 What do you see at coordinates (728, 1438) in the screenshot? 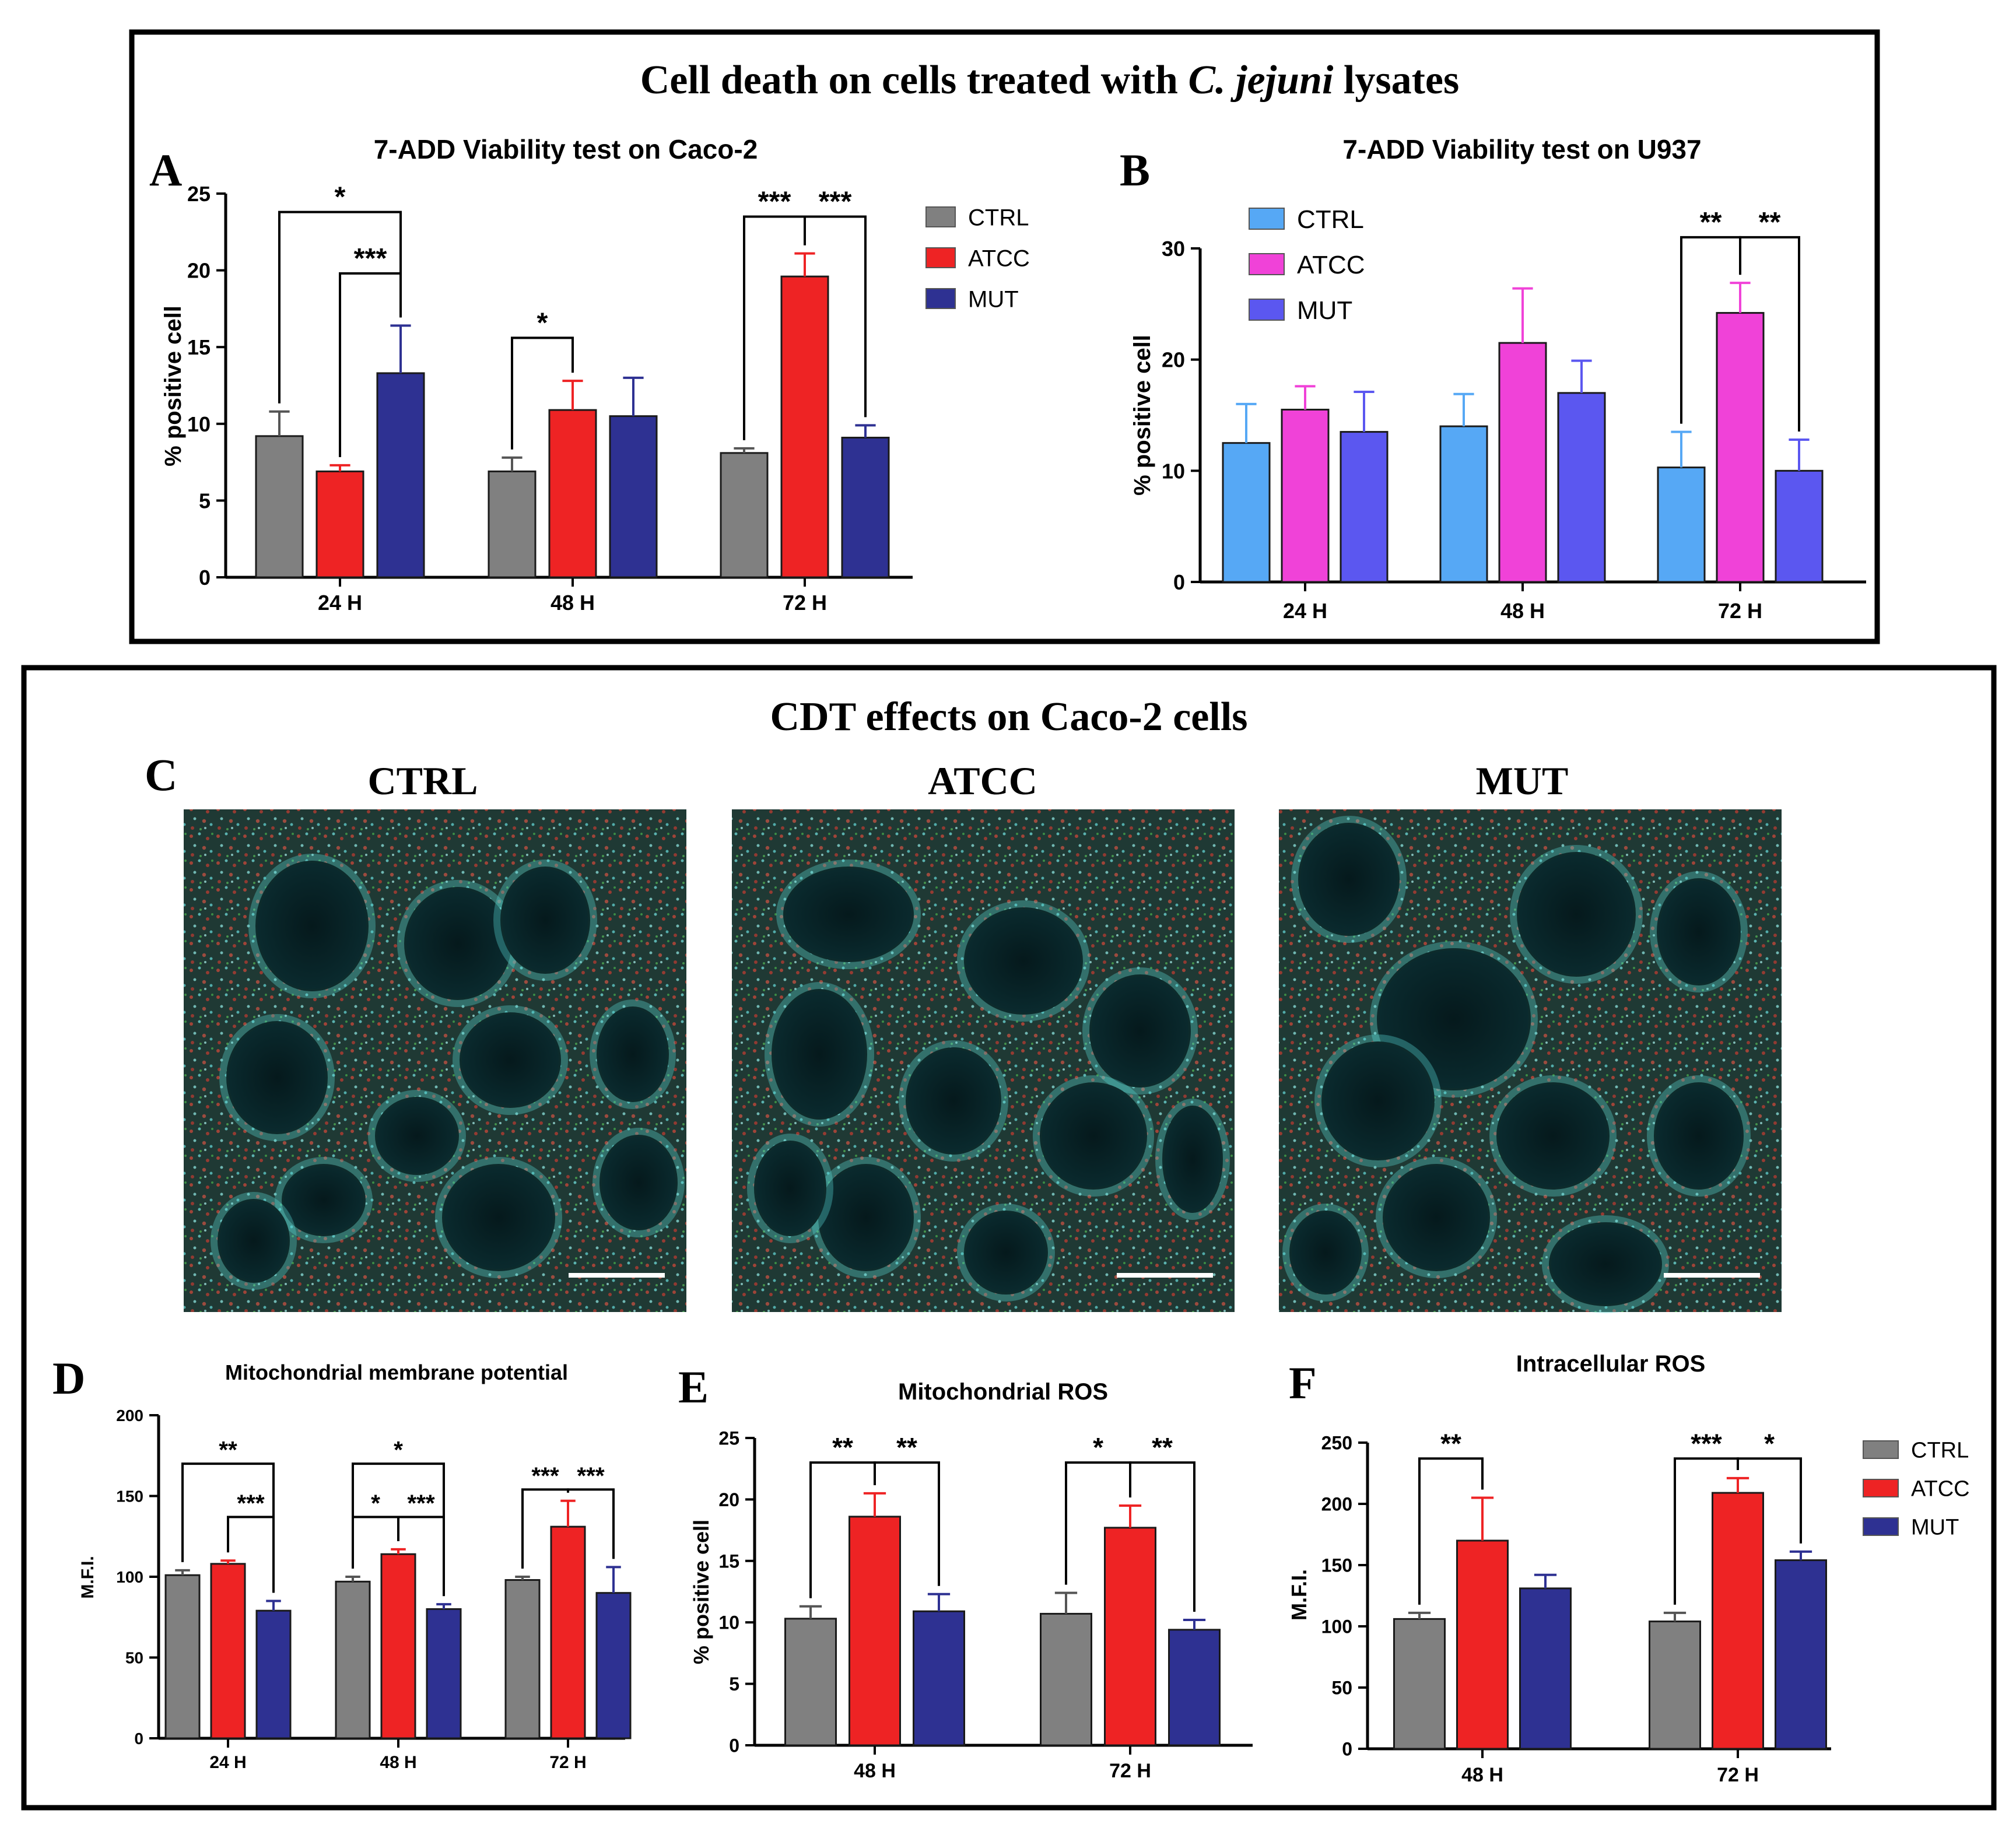
I see `y-tick-label: 25` at bounding box center [728, 1438].